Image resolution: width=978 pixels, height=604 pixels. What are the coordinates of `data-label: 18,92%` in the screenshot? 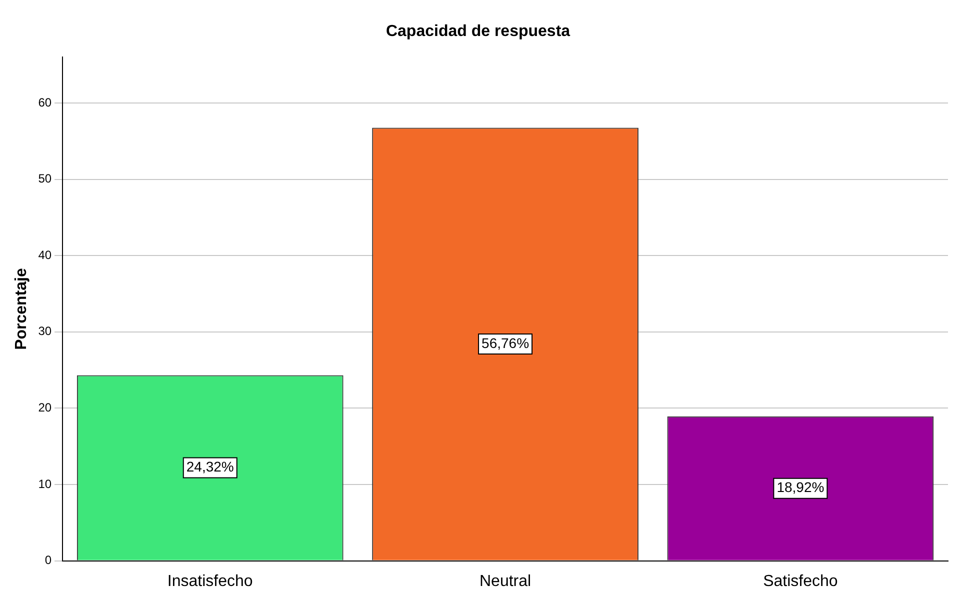 It's located at (800, 487).